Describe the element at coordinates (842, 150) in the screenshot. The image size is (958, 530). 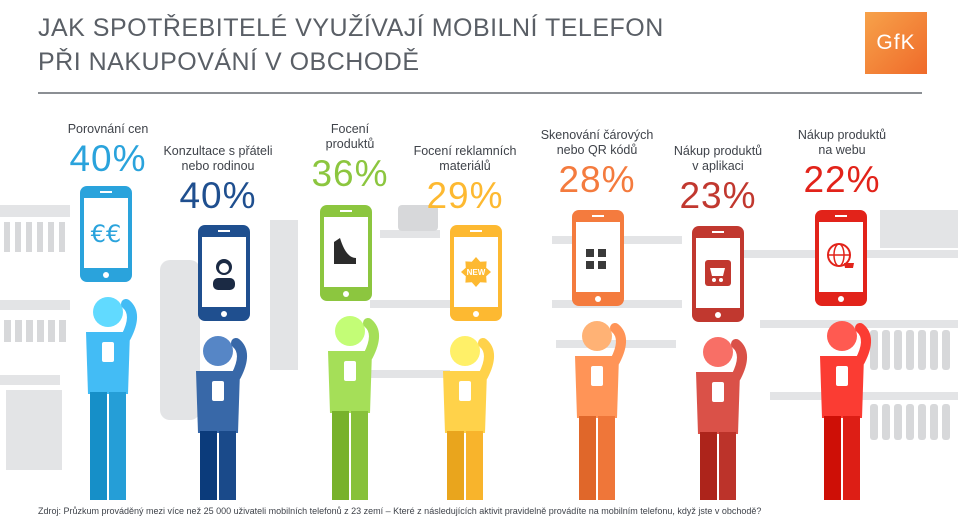
I see `category-label-line: na webu` at that location.